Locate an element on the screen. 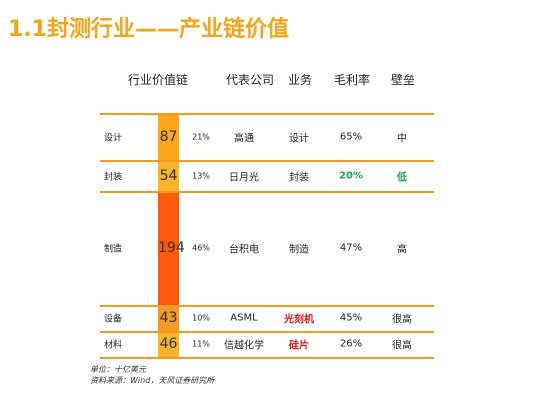 The height and width of the screenshot is (402, 550). share-cell: 11% is located at coordinates (201, 344).